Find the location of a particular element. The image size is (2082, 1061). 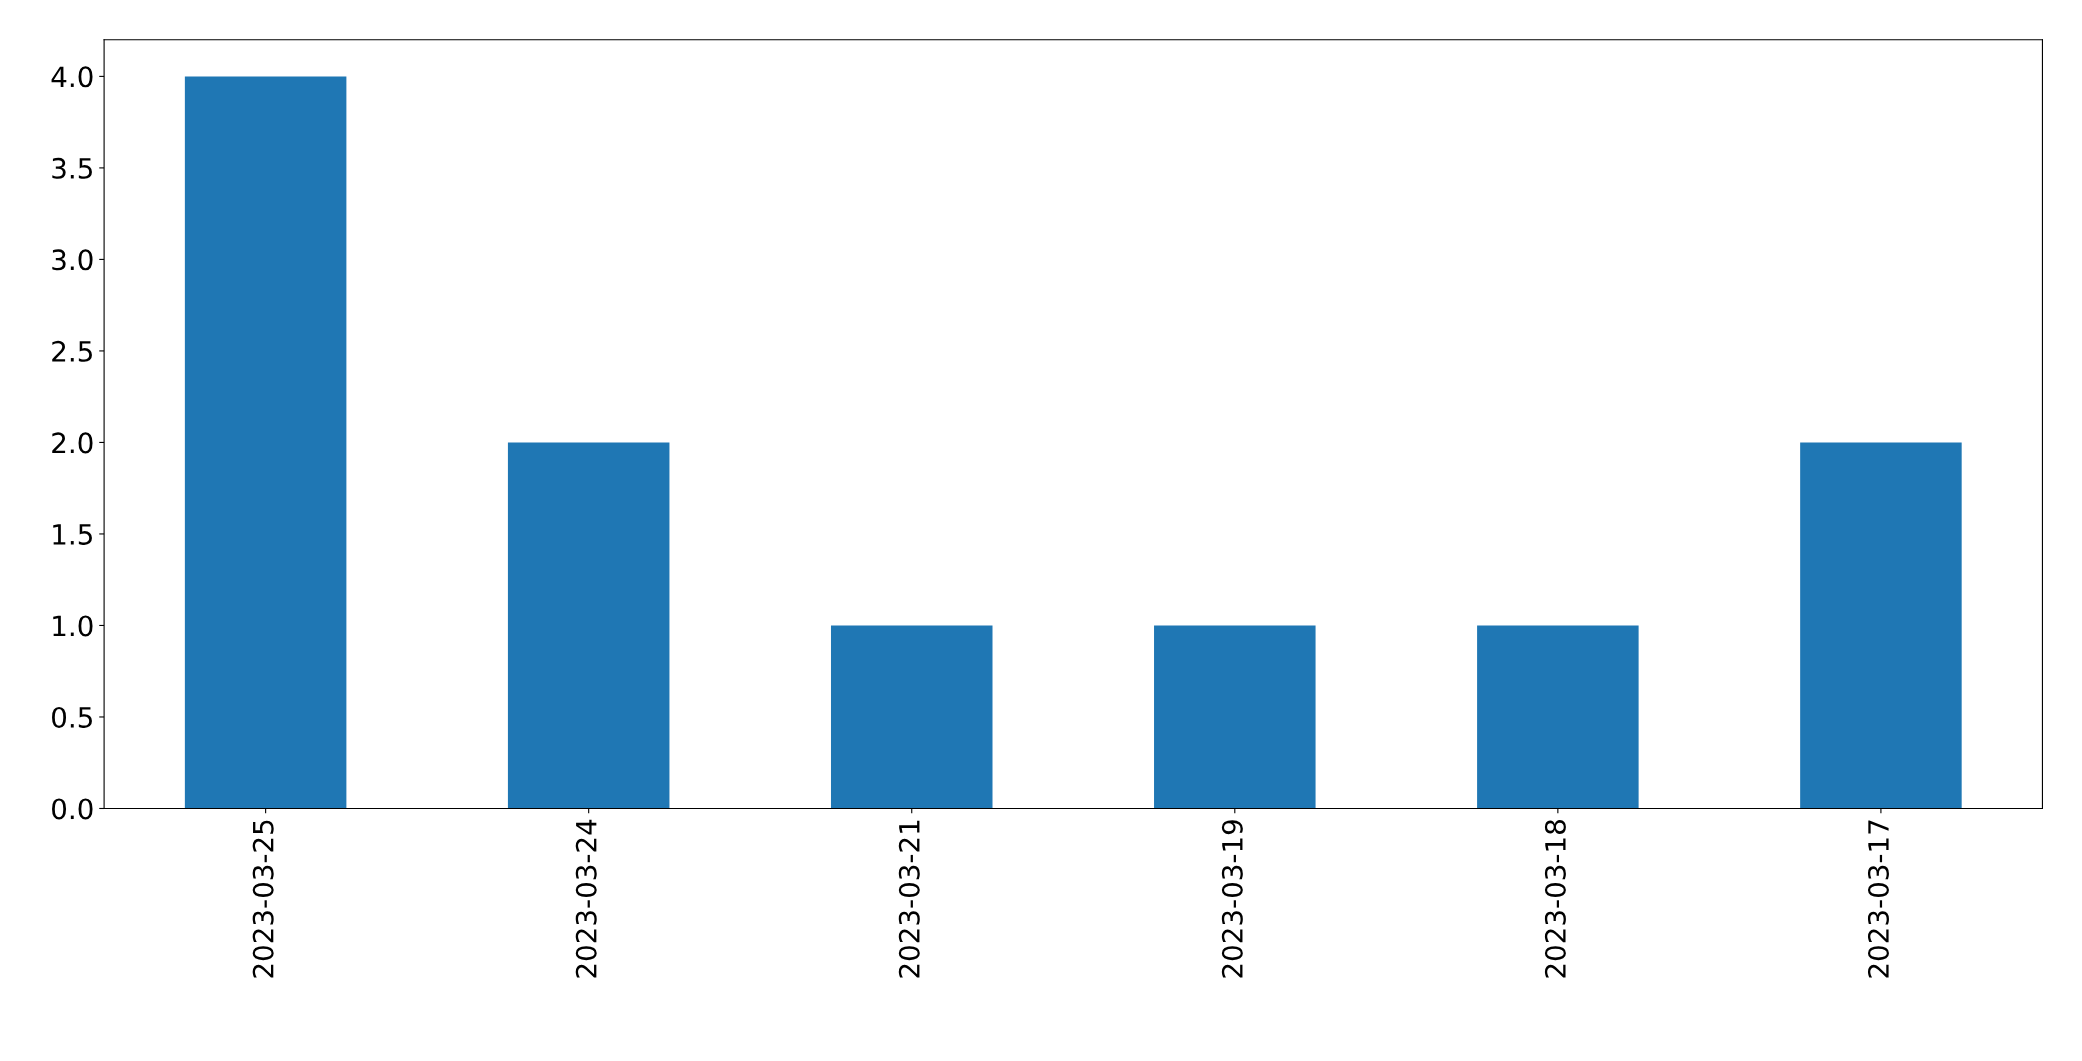

y-tick-label: 4.0 is located at coordinates (72, 77).